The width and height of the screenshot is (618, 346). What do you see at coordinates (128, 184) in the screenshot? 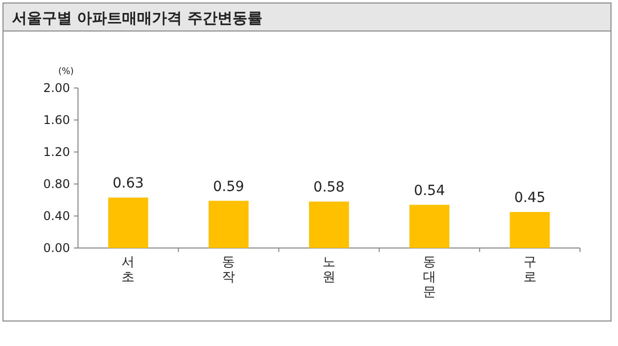
I see `data-label: 0.63` at bounding box center [128, 184].